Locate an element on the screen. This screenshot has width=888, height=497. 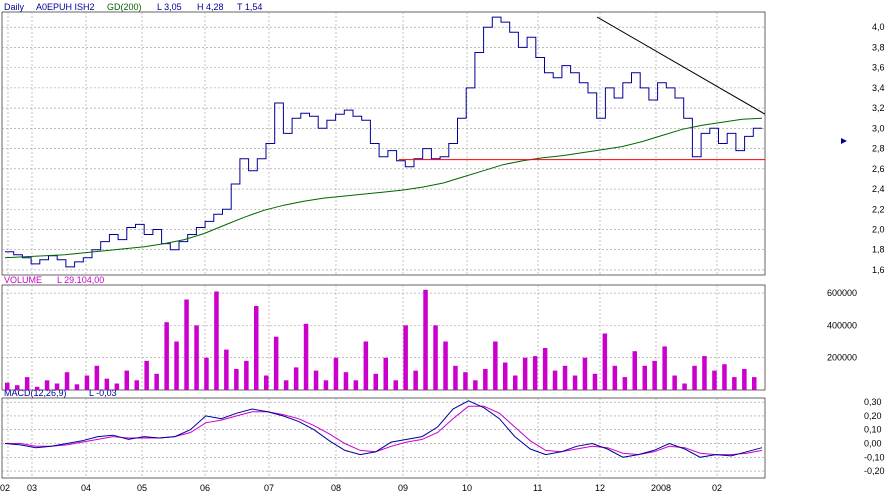
volume-tick-label: 200000 is located at coordinates (842, 358).